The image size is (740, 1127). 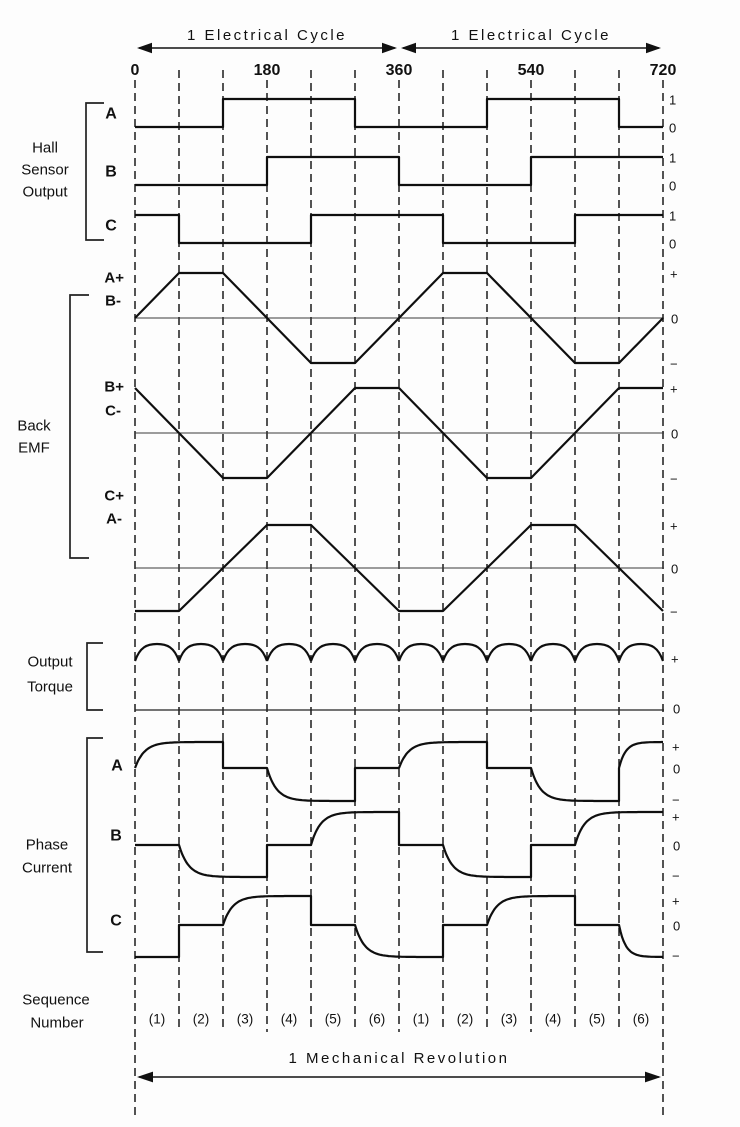 What do you see at coordinates (399, 844) in the screenshot?
I see `current-b-trace` at bounding box center [399, 844].